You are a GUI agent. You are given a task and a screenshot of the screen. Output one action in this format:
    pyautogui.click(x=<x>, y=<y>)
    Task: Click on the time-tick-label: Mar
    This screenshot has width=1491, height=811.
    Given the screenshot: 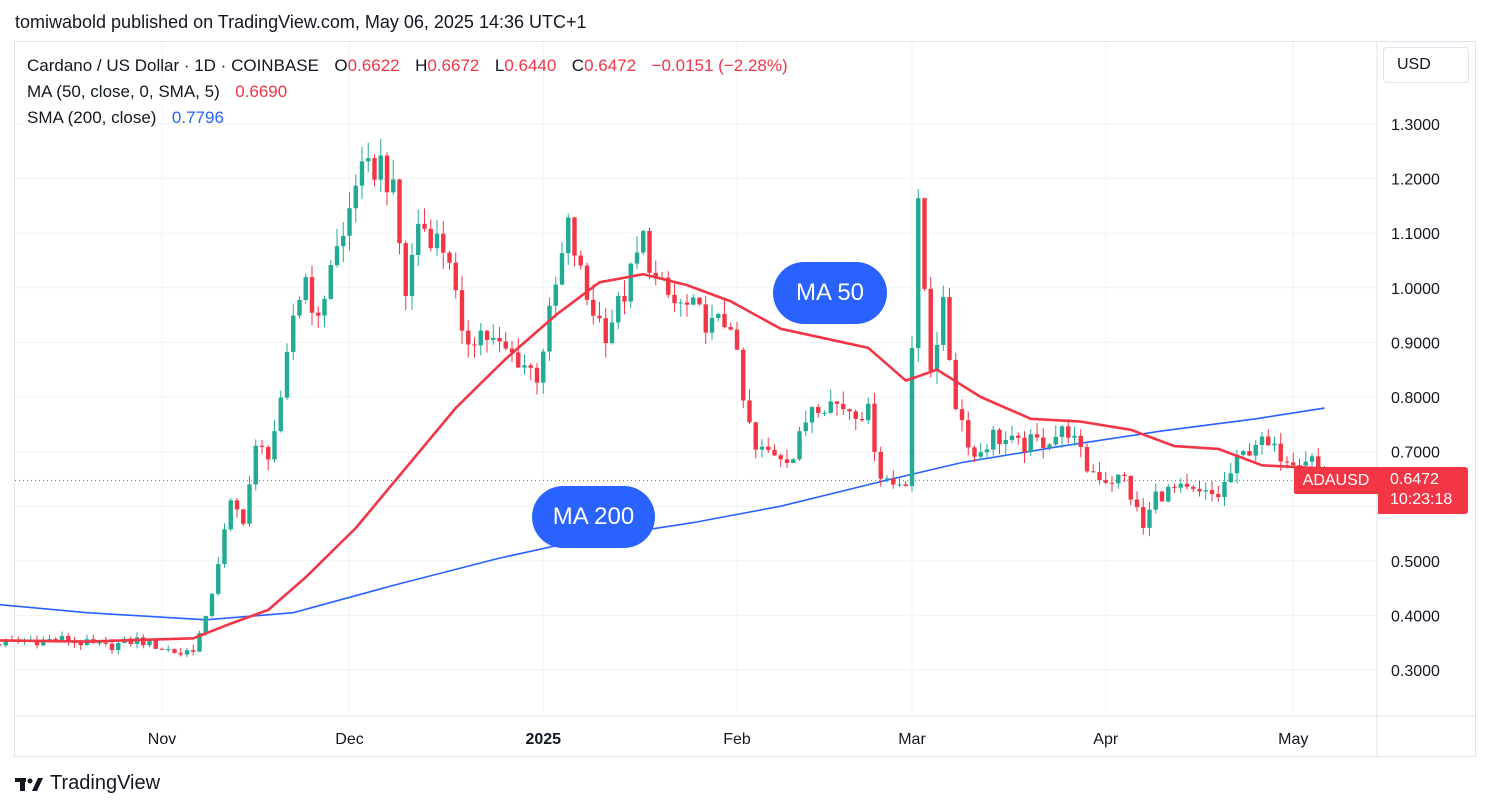 What is the action you would take?
    pyautogui.click(x=912, y=739)
    